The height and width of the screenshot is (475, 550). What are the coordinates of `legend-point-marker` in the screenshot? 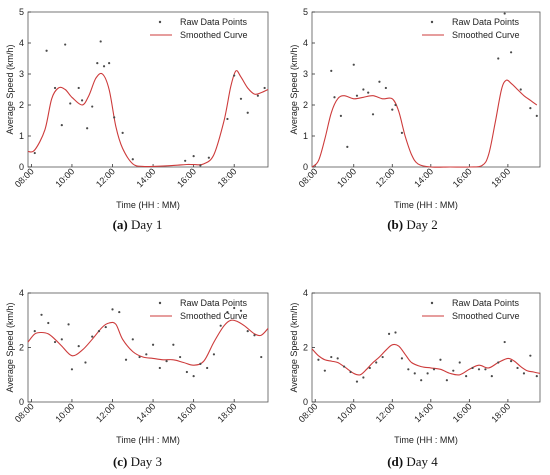 It's located at (432, 303).